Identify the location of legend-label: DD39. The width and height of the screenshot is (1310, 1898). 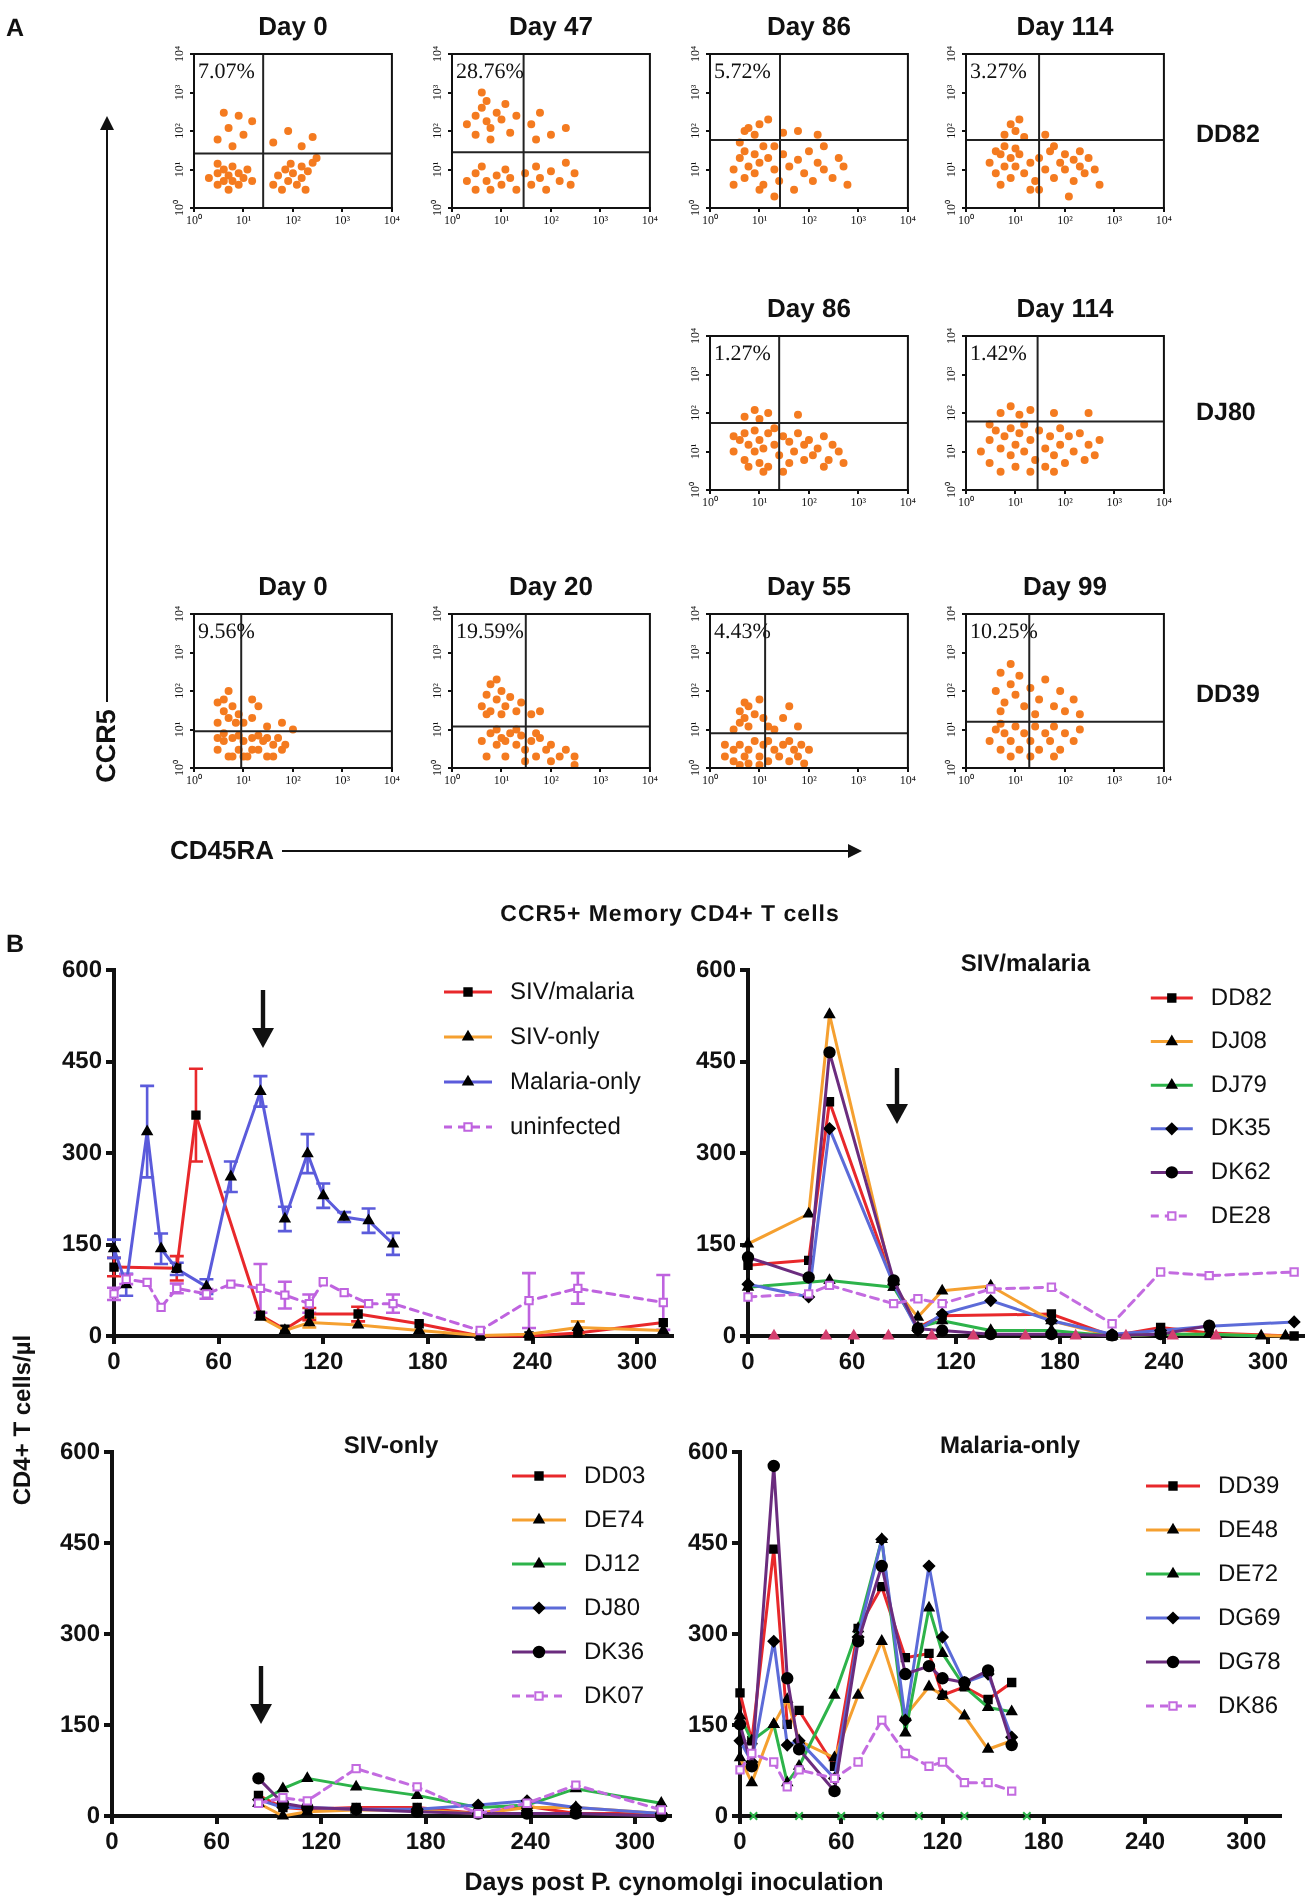
(1249, 1484).